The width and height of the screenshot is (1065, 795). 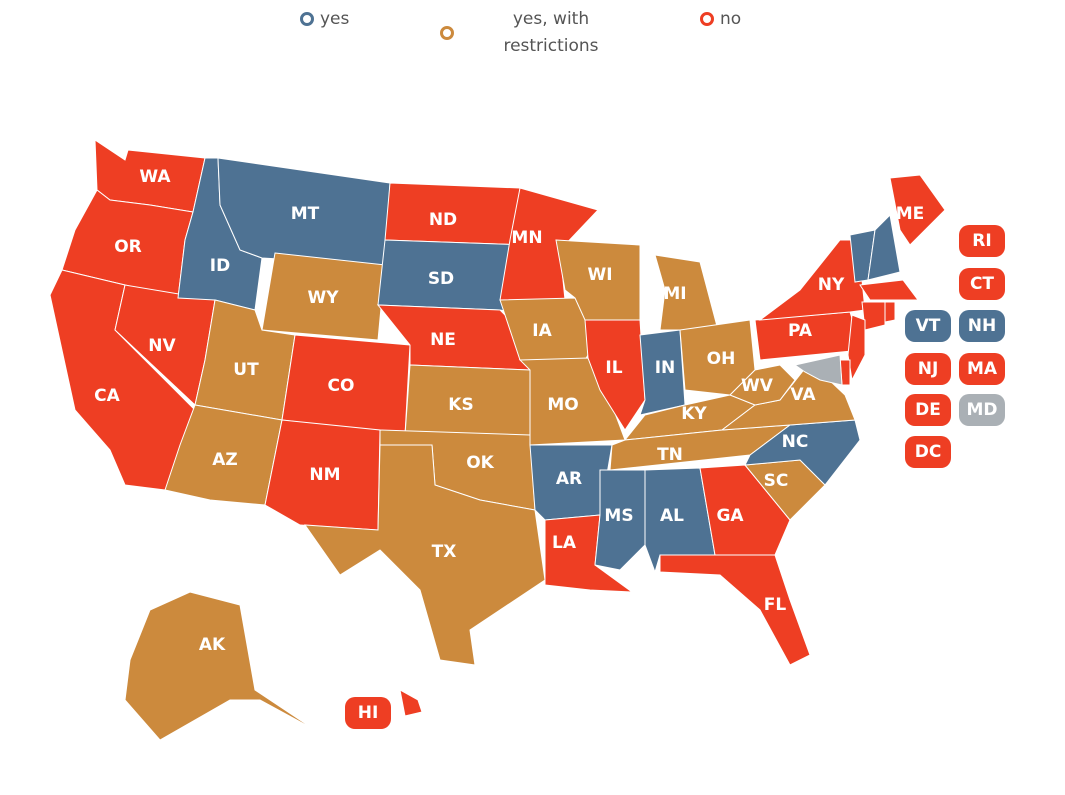 I want to click on state-label: IA, so click(x=542, y=331).